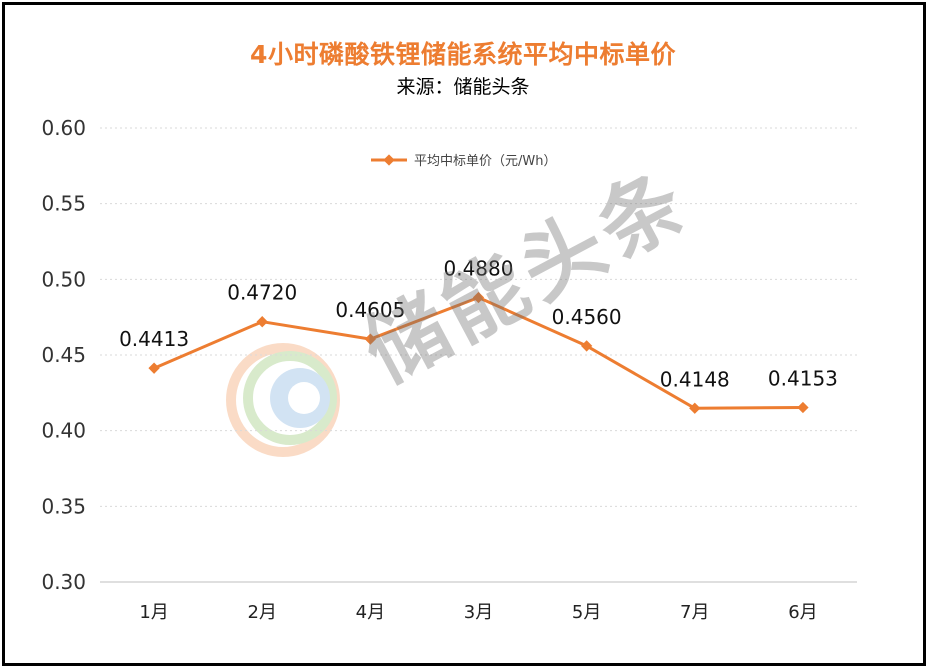  Describe the element at coordinates (478, 352) in the screenshot. I see `data-markers` at that location.